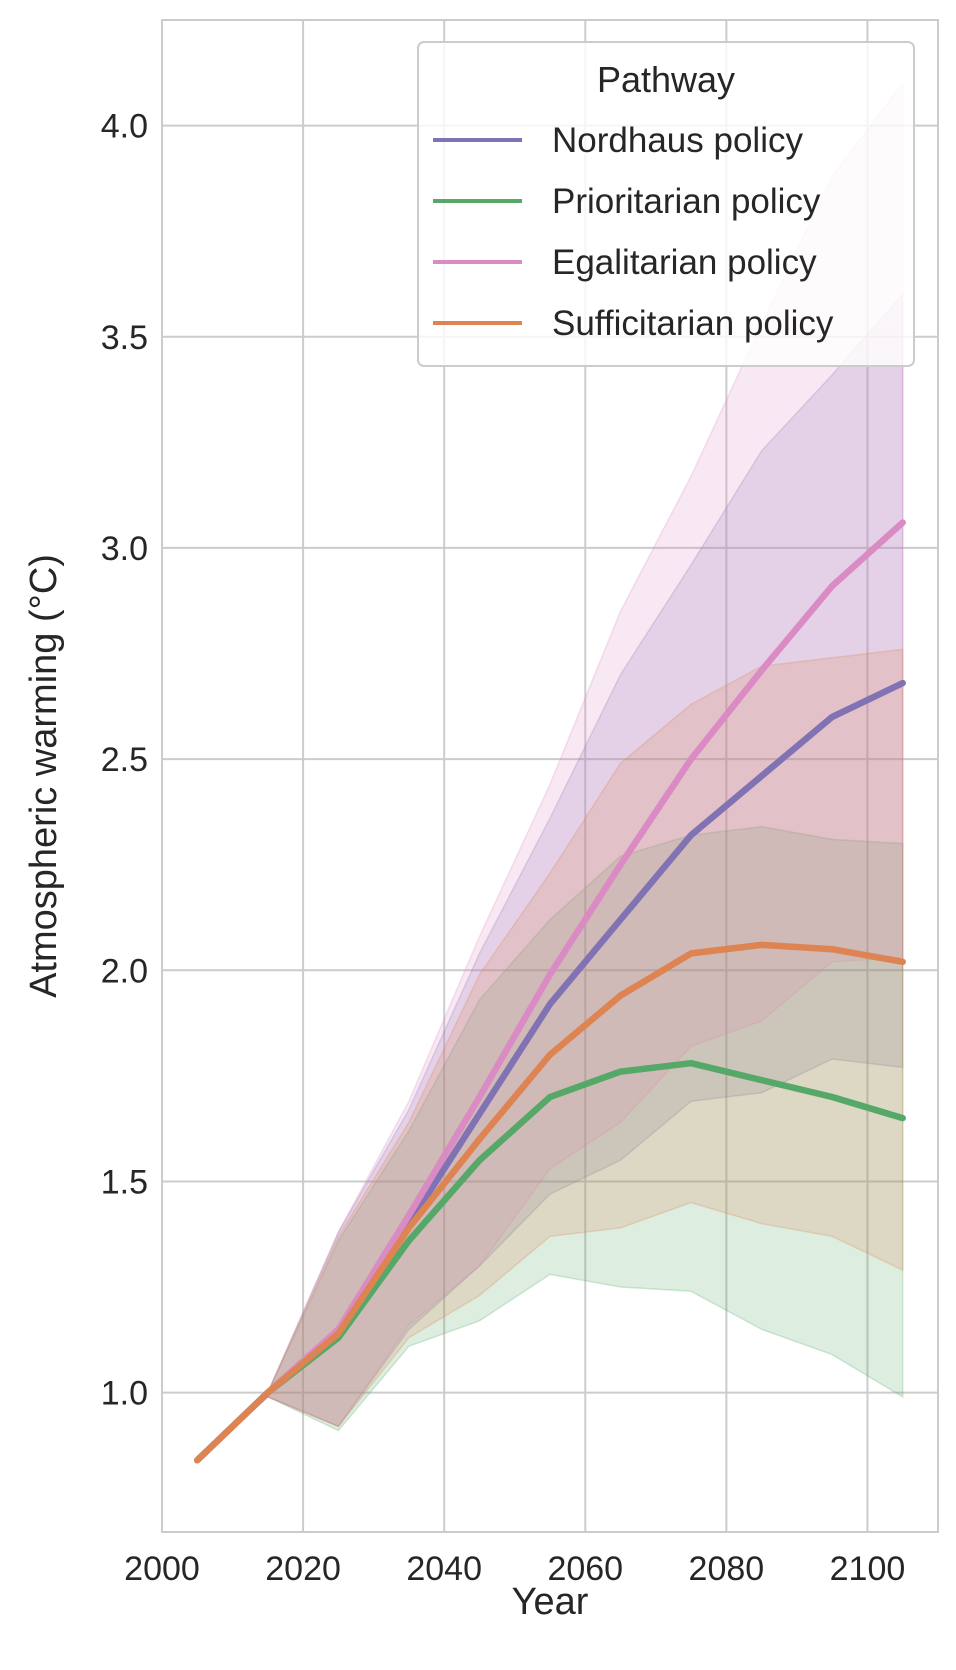 The width and height of the screenshot is (956, 1670). Describe the element at coordinates (677, 140) in the screenshot. I see `legend-label: Nordhaus policy` at that location.